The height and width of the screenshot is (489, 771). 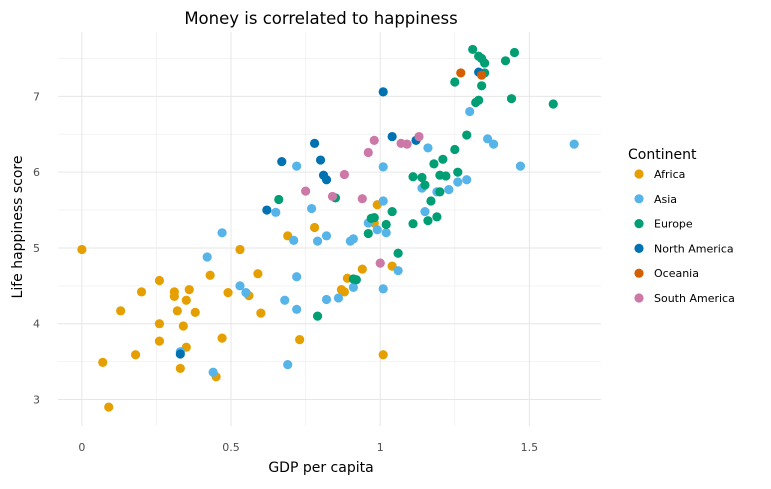 I want to click on y-axis-title: Life happiness score, so click(x=18, y=227).